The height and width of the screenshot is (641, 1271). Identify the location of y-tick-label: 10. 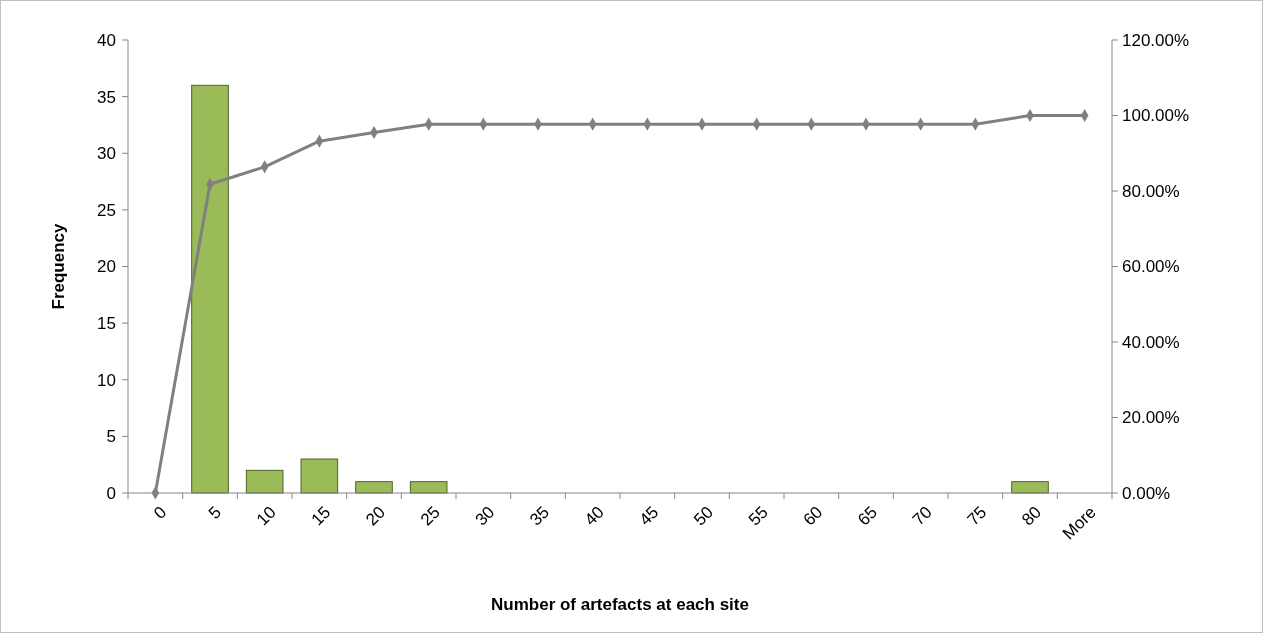
(106, 380).